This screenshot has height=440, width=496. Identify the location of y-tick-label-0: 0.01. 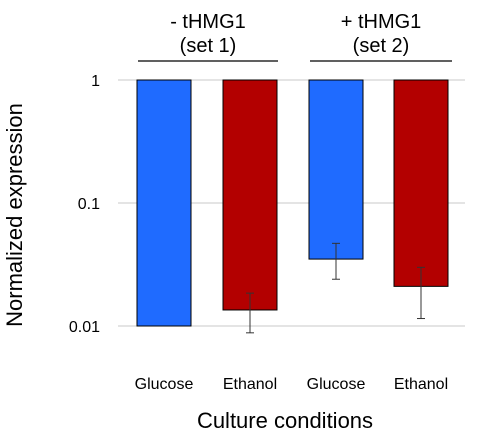
(84, 327).